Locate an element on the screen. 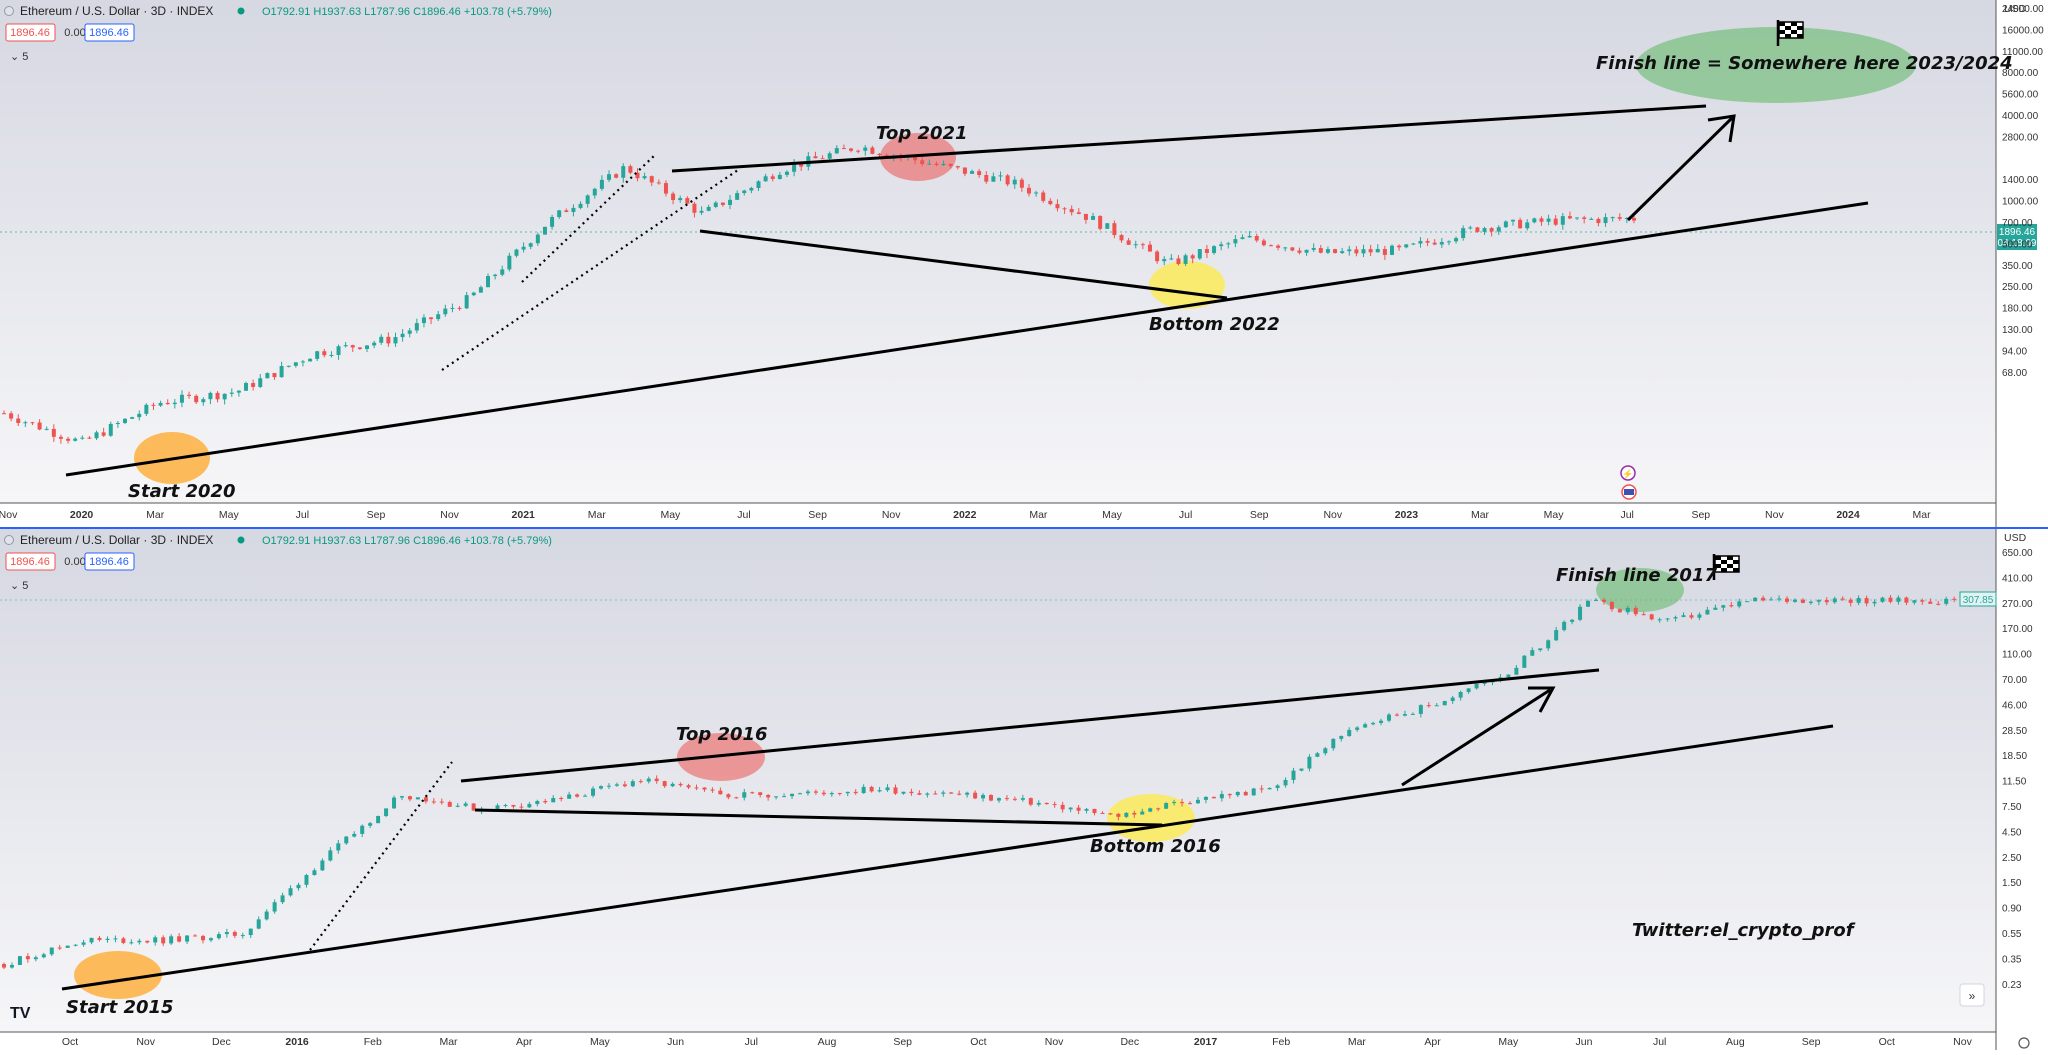 The height and width of the screenshot is (1055, 2048). arrow-shaft-top is located at coordinates (1680, 169).